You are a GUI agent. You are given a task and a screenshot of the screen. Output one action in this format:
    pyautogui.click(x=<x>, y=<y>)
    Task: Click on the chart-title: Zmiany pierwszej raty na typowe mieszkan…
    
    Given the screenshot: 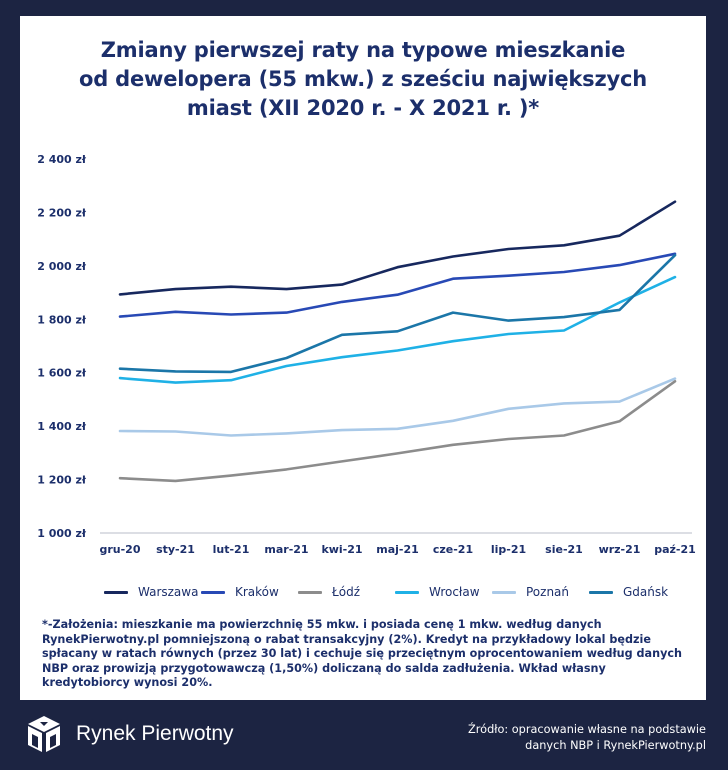 What is the action you would take?
    pyautogui.click(x=363, y=79)
    